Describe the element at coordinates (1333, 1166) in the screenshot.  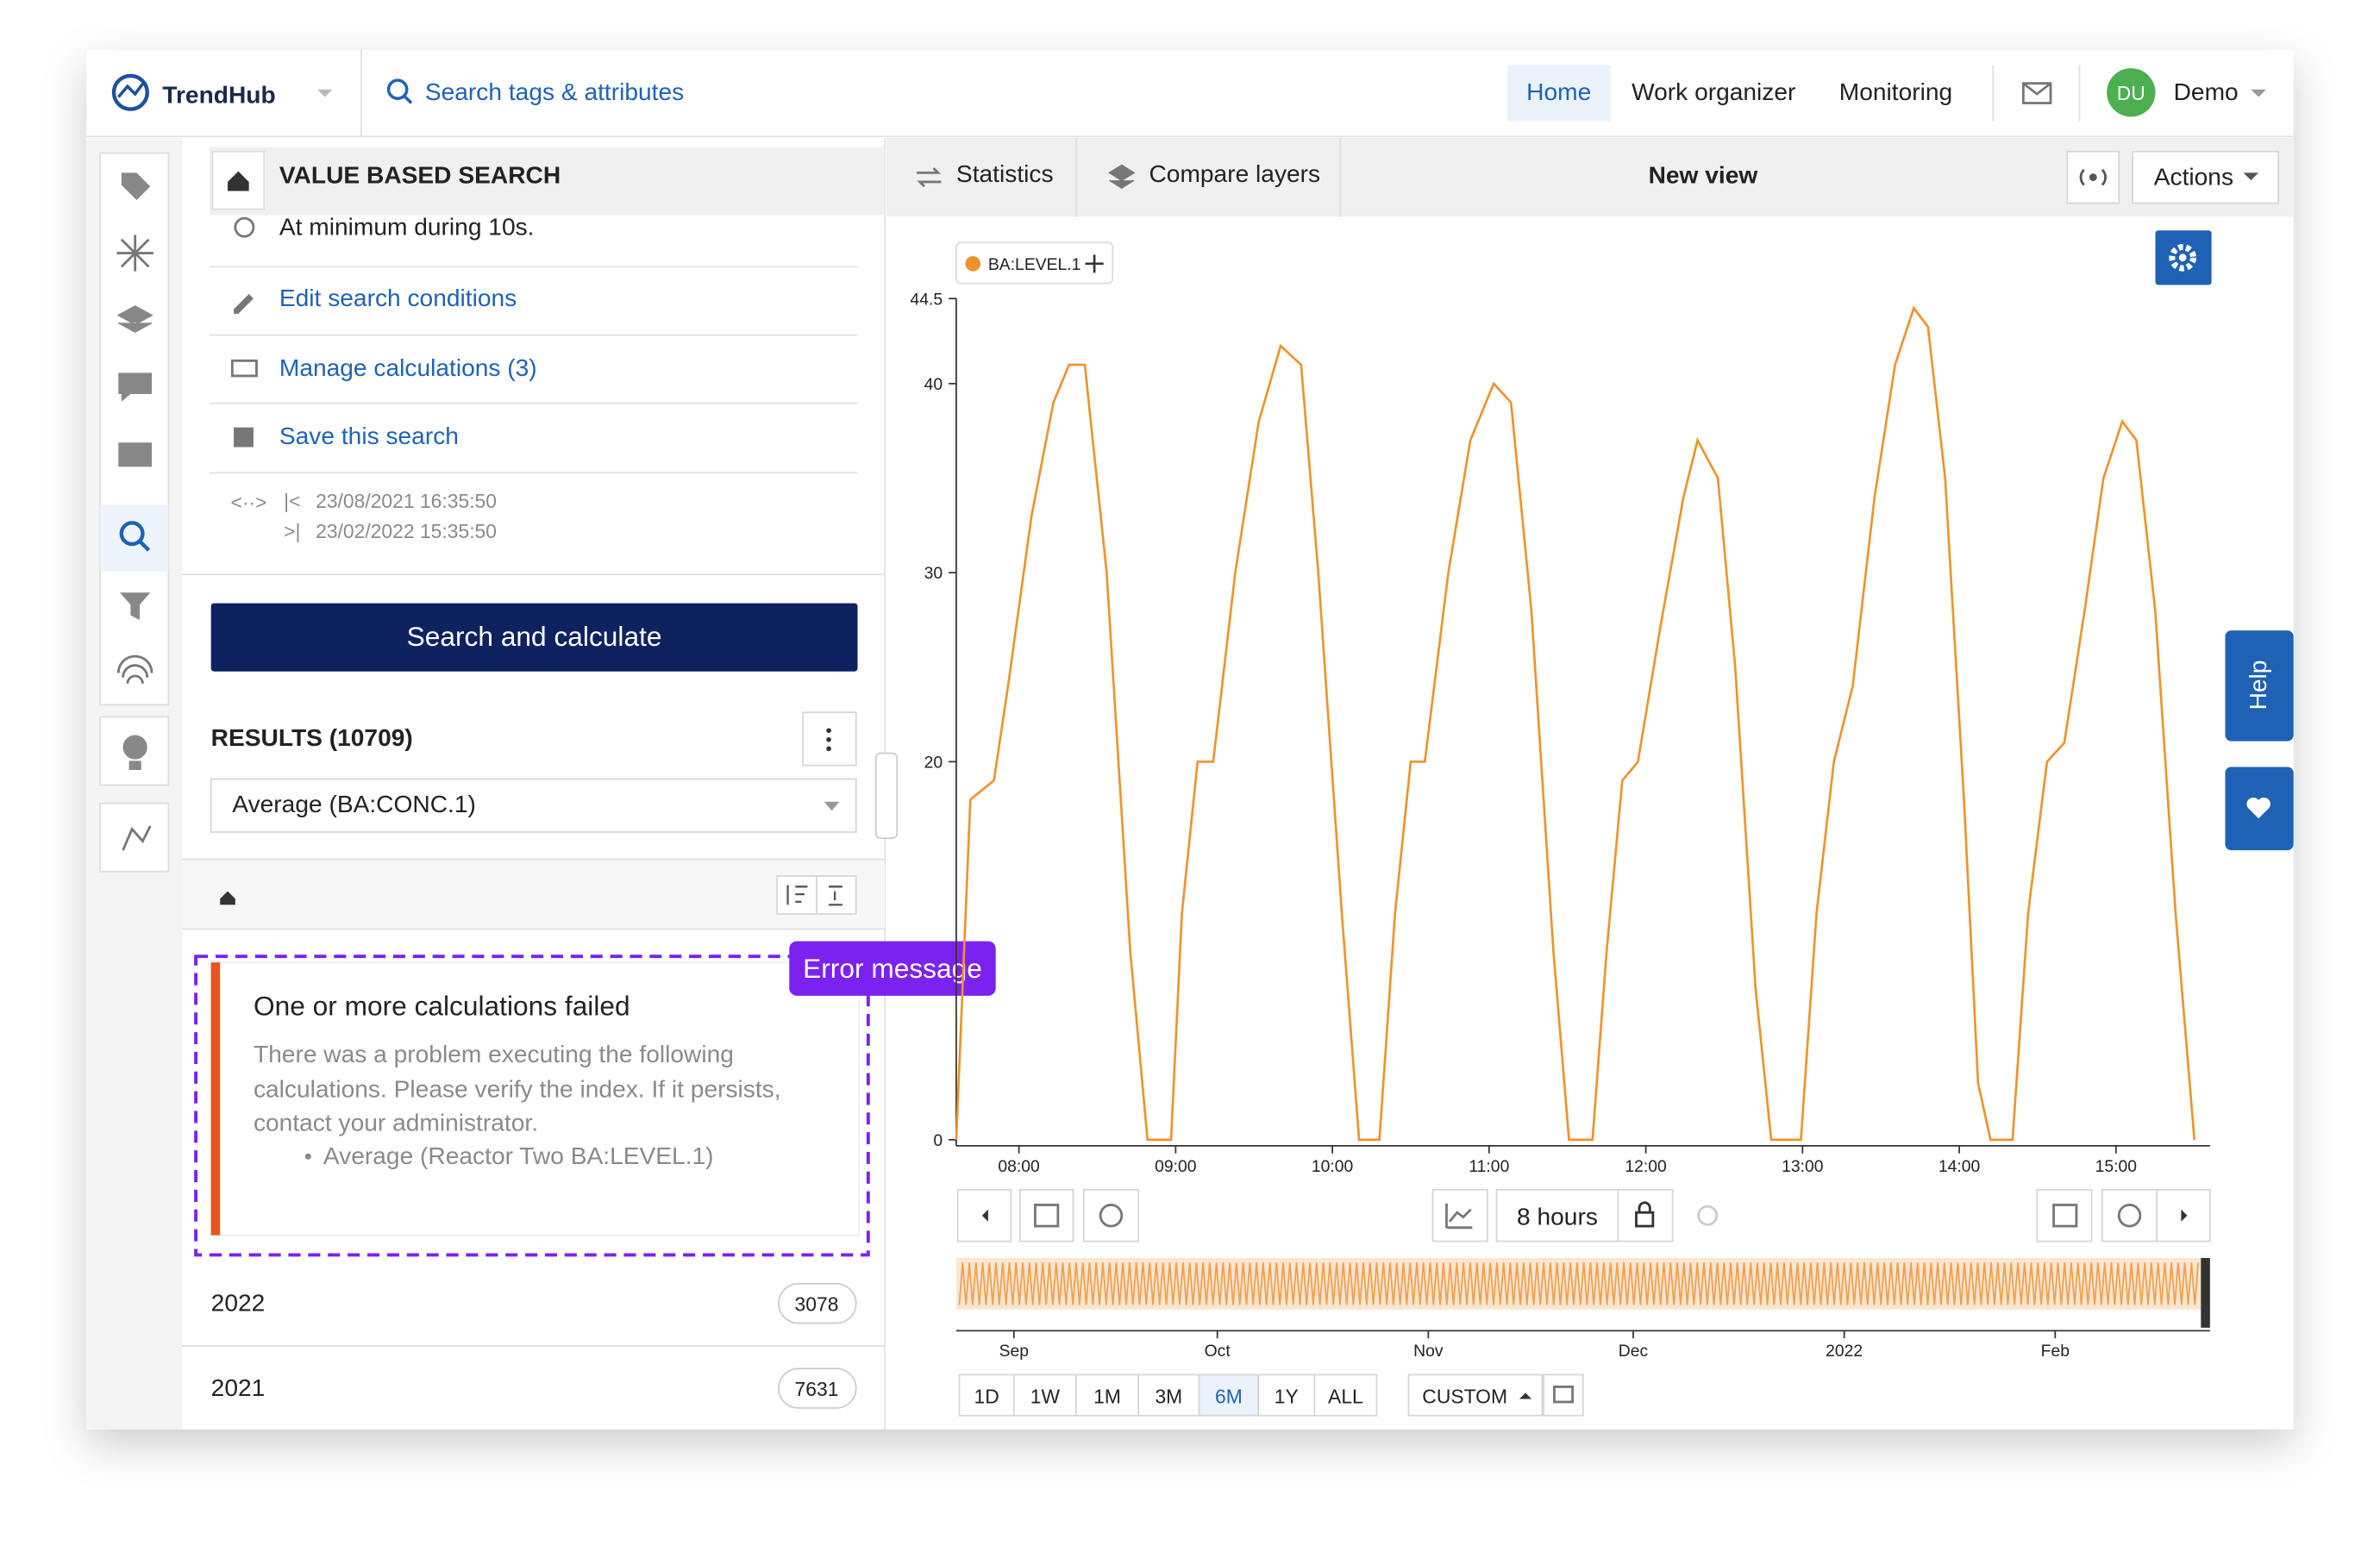
I see `x-tick-label: 10:00` at that location.